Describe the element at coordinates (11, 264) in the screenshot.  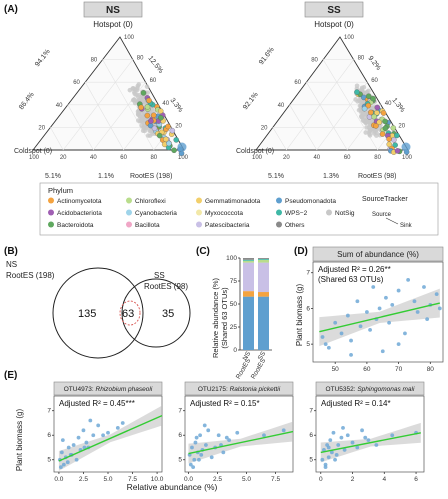
I see `venn-ns-label-1: NS` at that location.